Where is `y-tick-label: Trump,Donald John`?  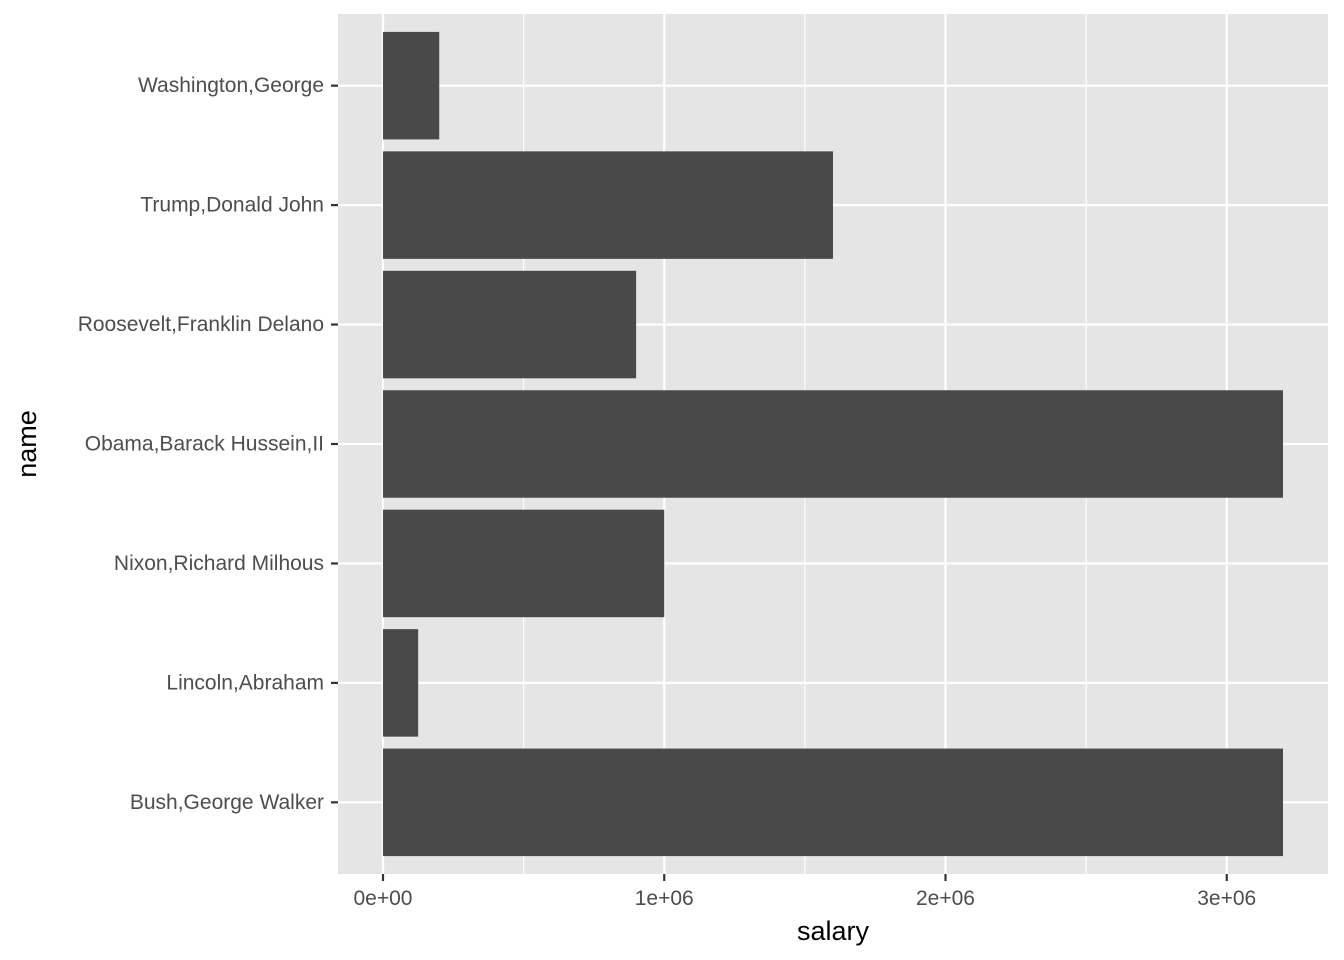
y-tick-label: Trump,Donald John is located at coordinates (232, 205).